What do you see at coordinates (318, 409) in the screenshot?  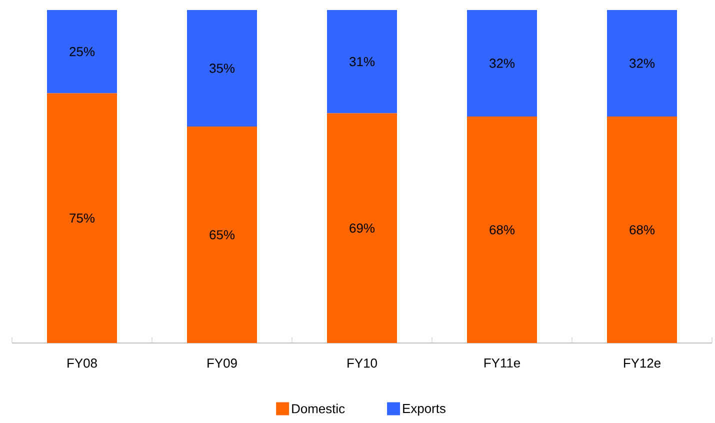 I see `legend-label: Domestic` at bounding box center [318, 409].